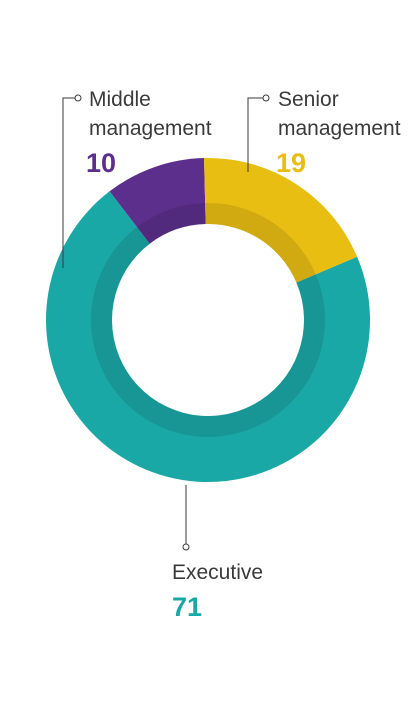 Image resolution: width=419 pixels, height=703 pixels. I want to click on senior-label-line1: Senior, so click(308, 99).